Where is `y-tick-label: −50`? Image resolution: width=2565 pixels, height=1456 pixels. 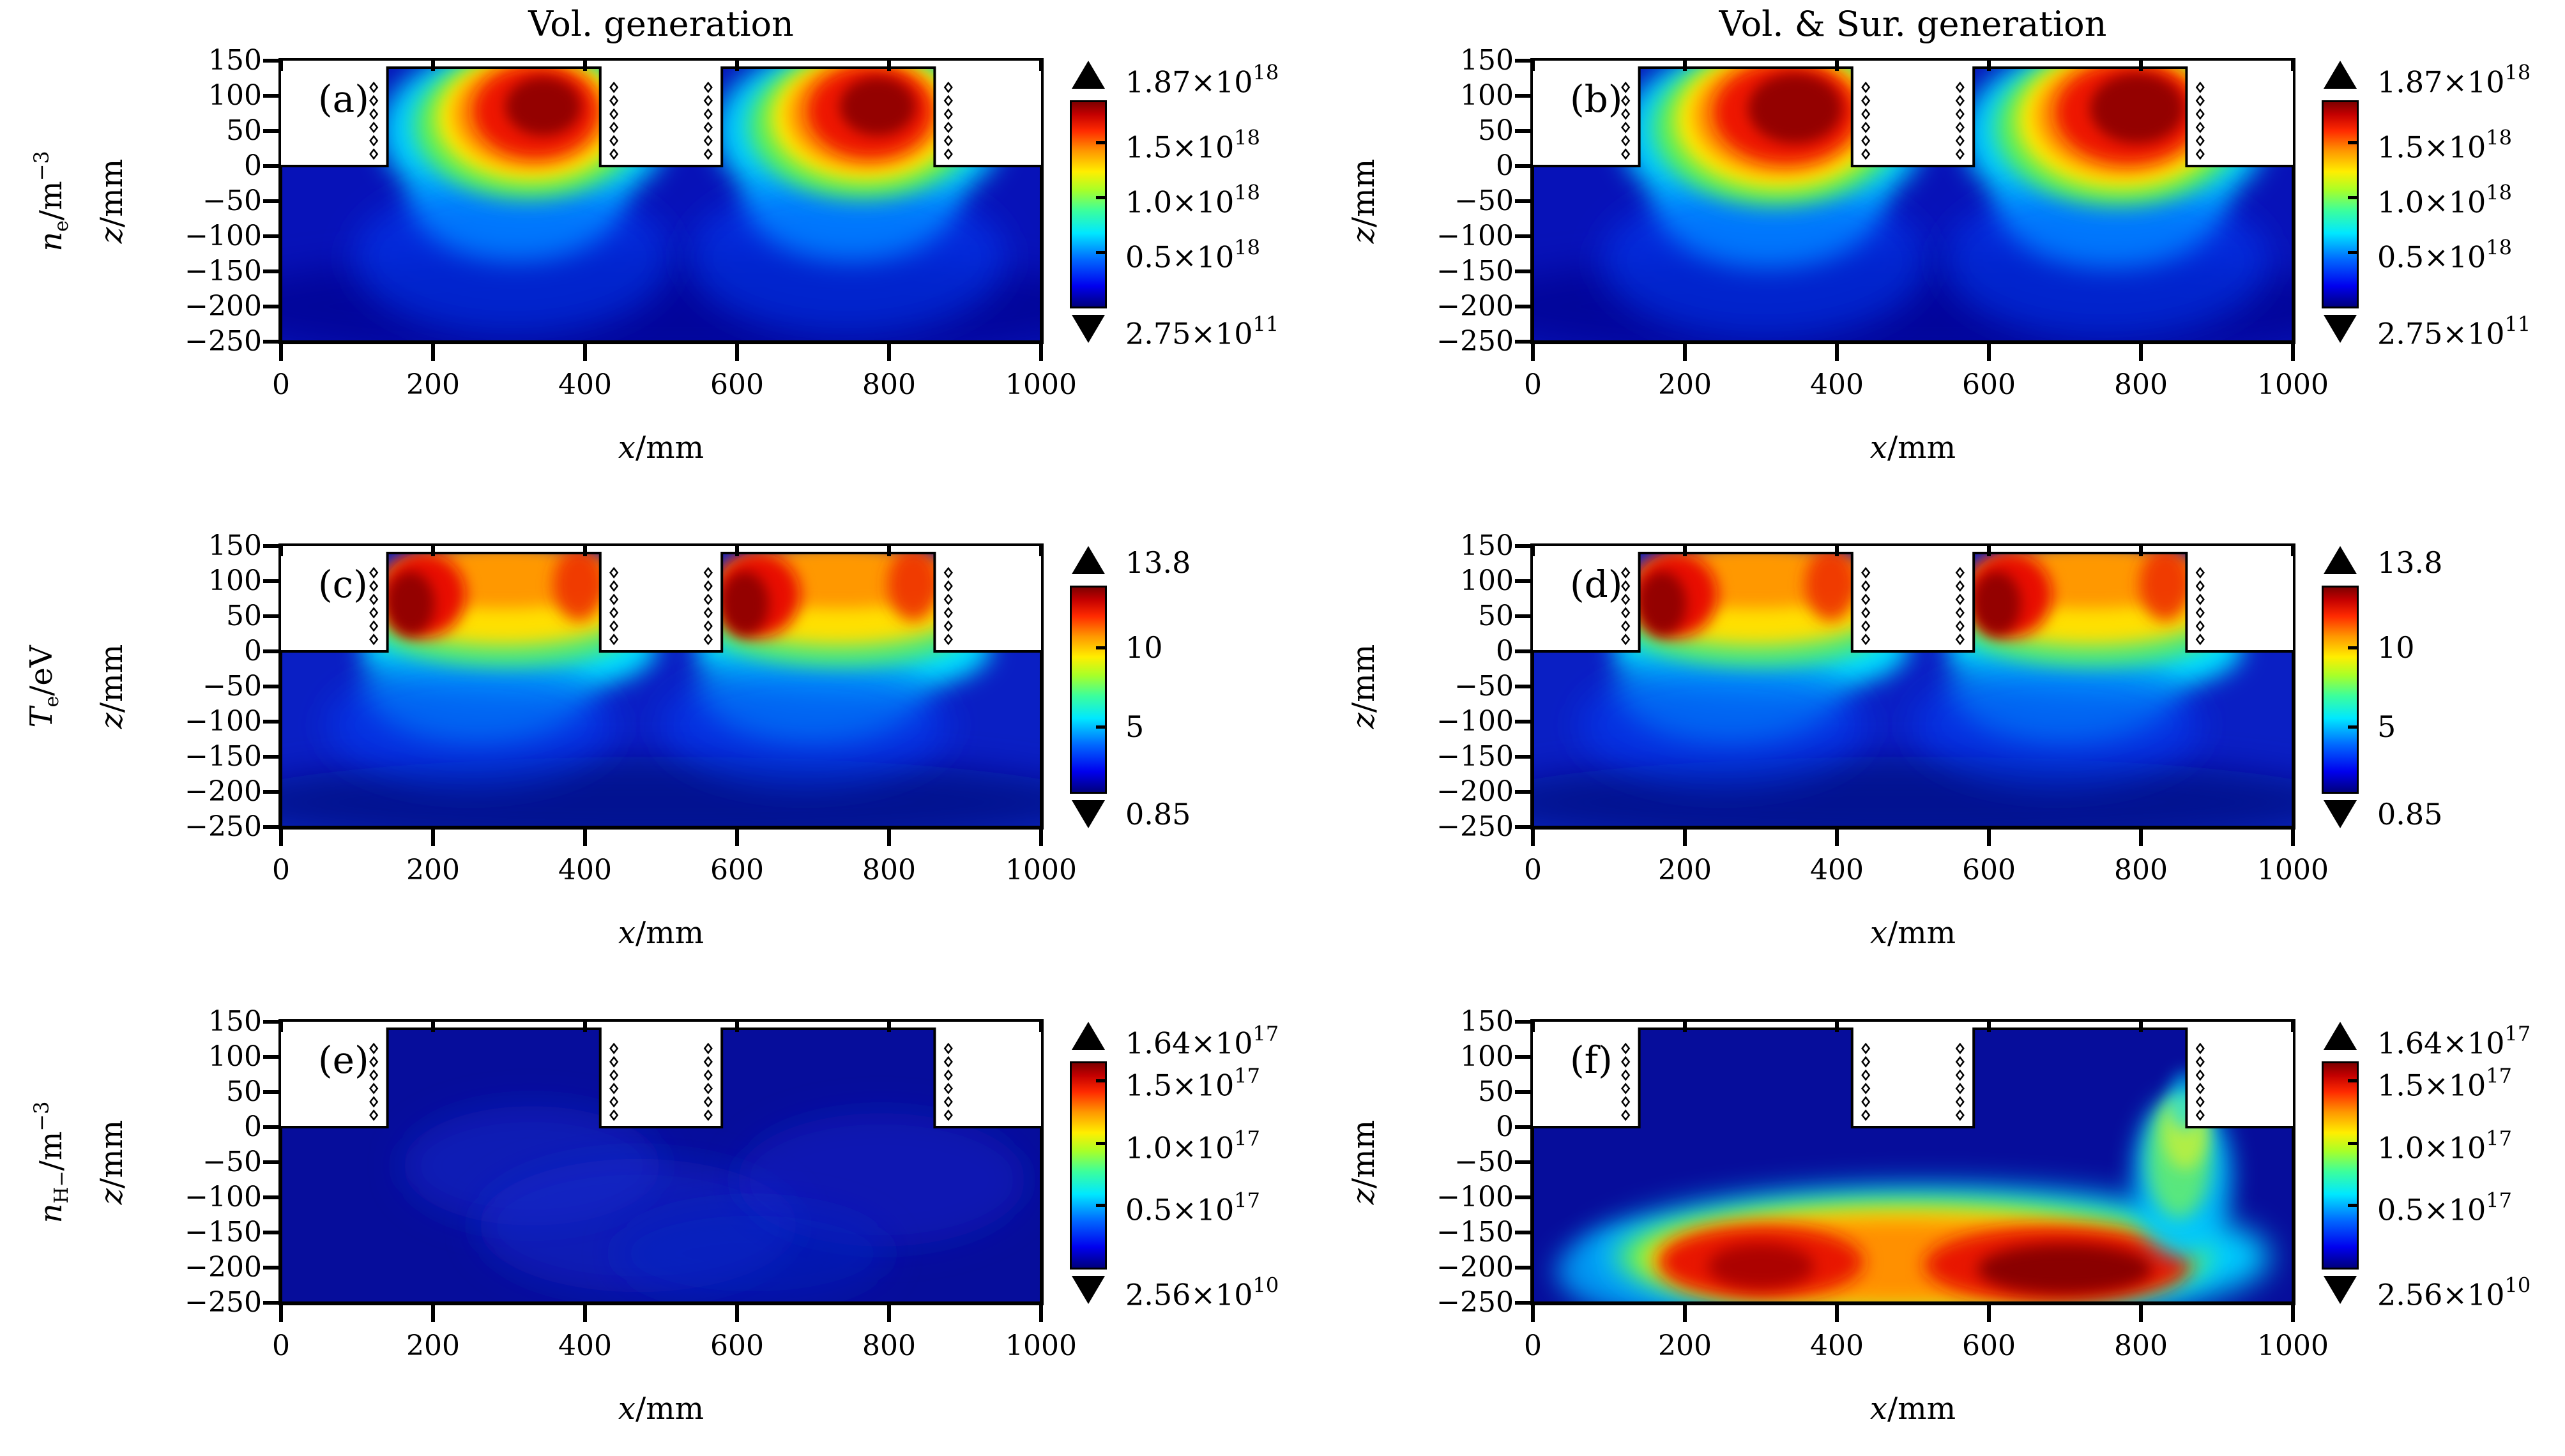 y-tick-label: −50 is located at coordinates (1484, 1162).